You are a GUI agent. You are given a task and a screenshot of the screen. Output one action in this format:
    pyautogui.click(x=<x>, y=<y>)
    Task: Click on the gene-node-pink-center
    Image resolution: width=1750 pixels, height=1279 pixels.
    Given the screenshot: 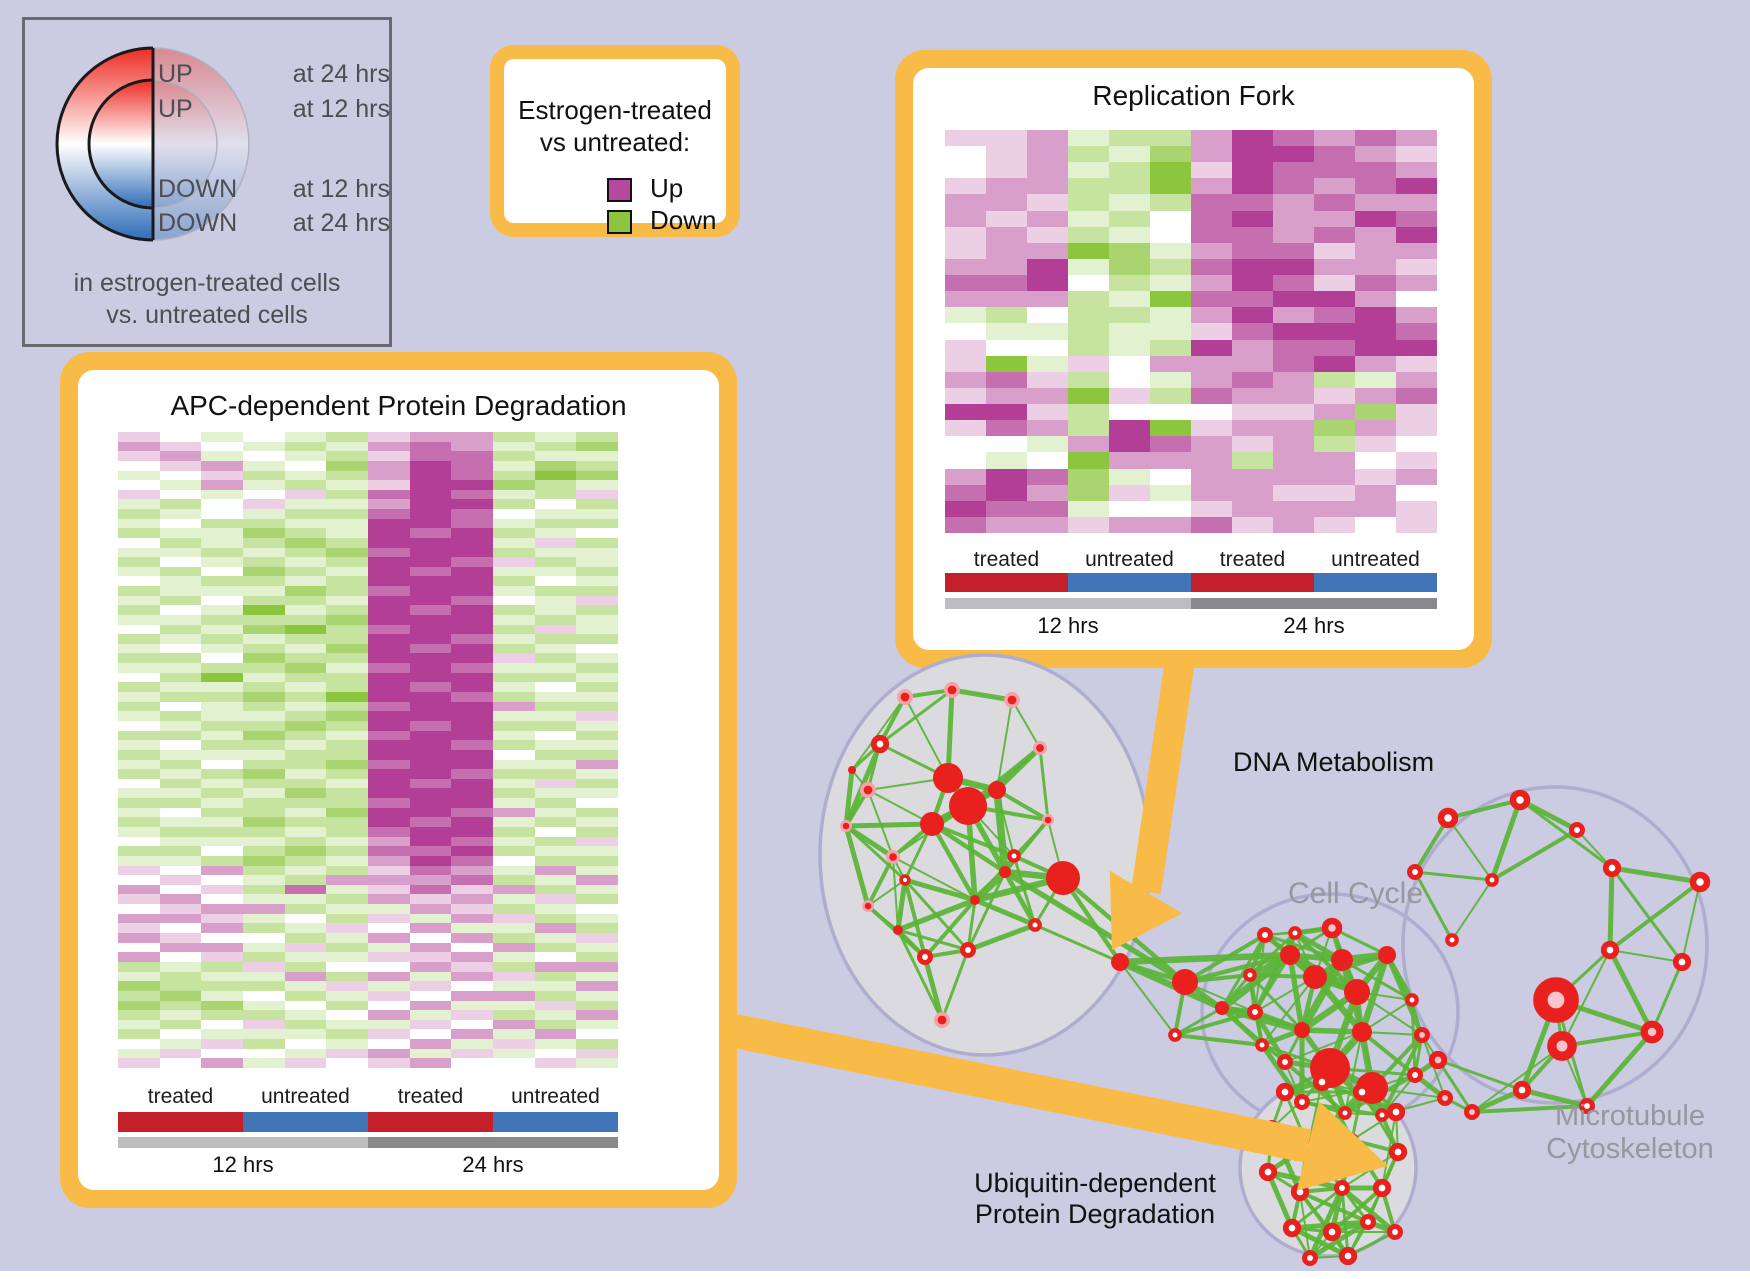 What is the action you would take?
    pyautogui.click(x=1562, y=1046)
    